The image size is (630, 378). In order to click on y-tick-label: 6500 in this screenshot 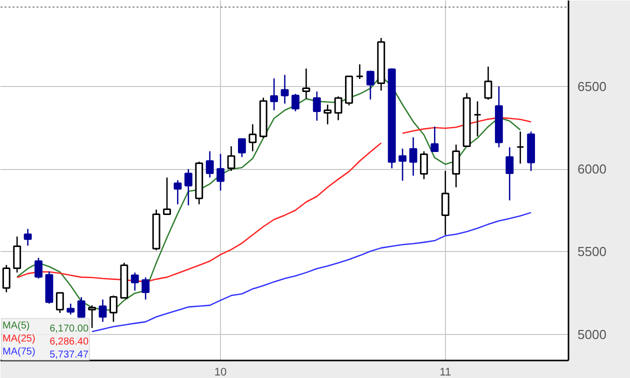, I will do `click(592, 86)`.